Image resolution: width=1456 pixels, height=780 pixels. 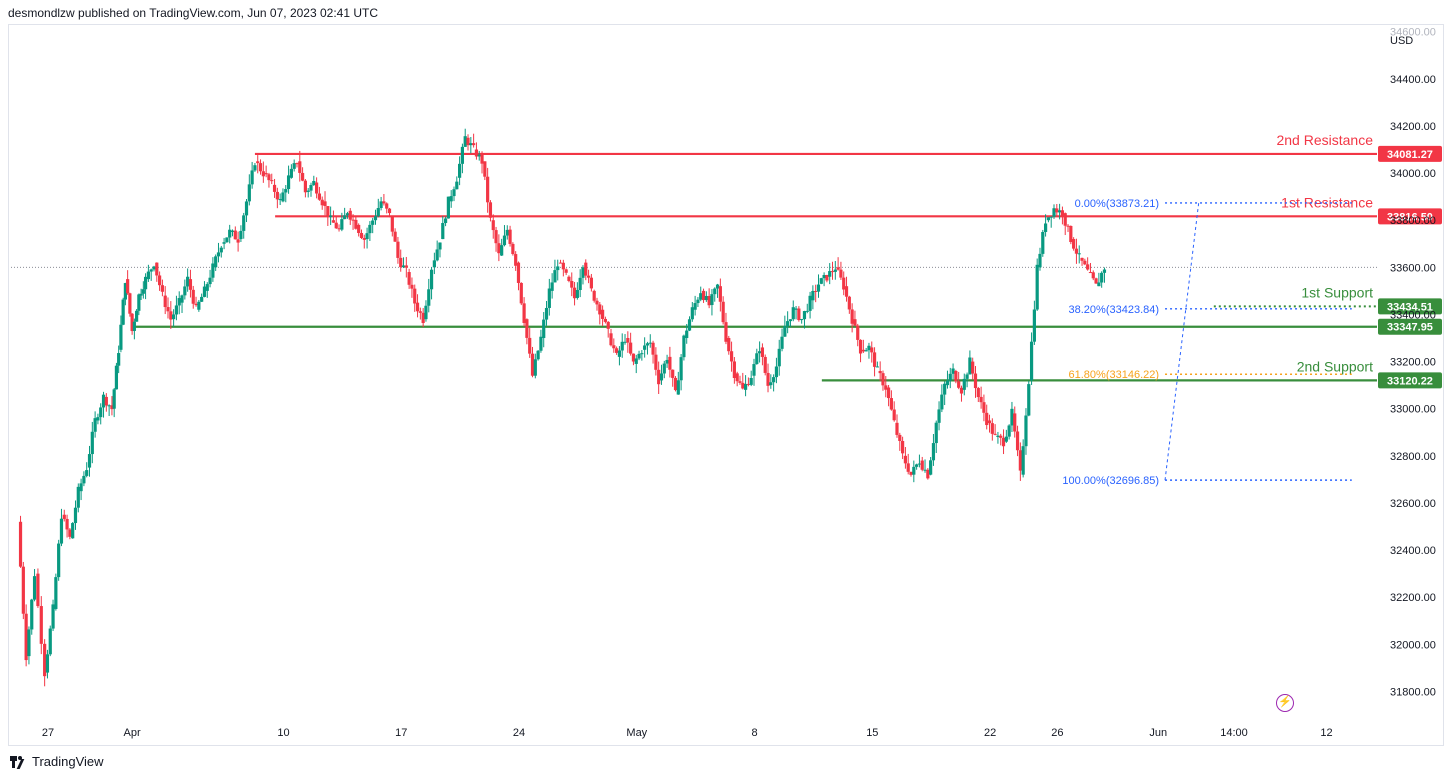 What do you see at coordinates (1413, 645) in the screenshot?
I see `price-tick-label: 32000.00` at bounding box center [1413, 645].